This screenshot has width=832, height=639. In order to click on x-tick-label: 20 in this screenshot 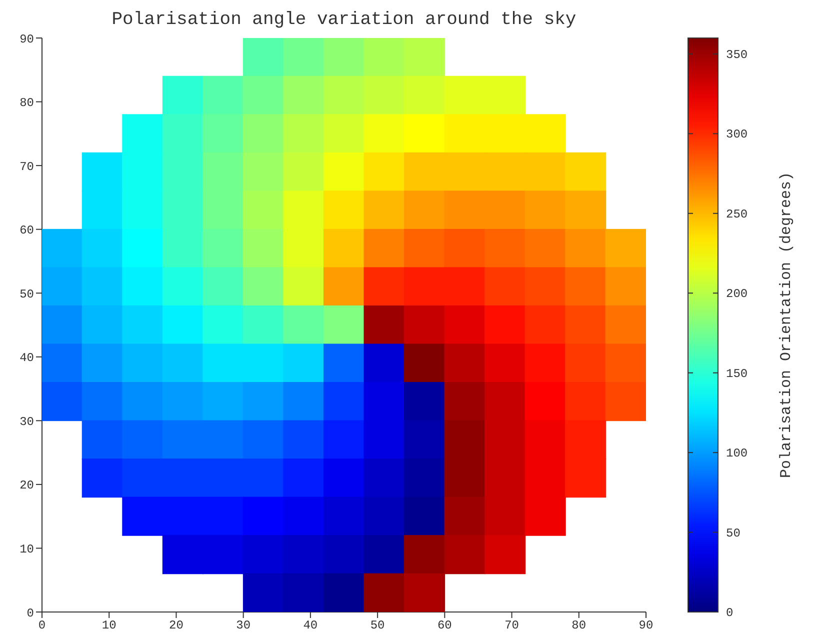, I will do `click(176, 625)`.